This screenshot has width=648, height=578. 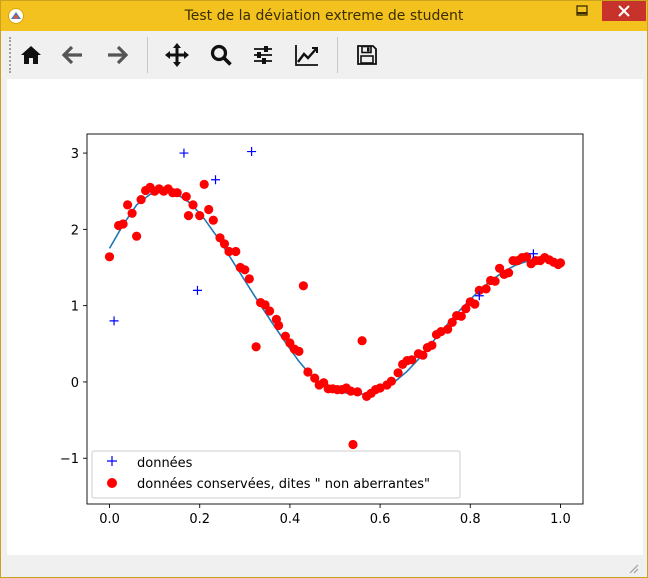 I want to click on back-button, so click(x=73, y=55).